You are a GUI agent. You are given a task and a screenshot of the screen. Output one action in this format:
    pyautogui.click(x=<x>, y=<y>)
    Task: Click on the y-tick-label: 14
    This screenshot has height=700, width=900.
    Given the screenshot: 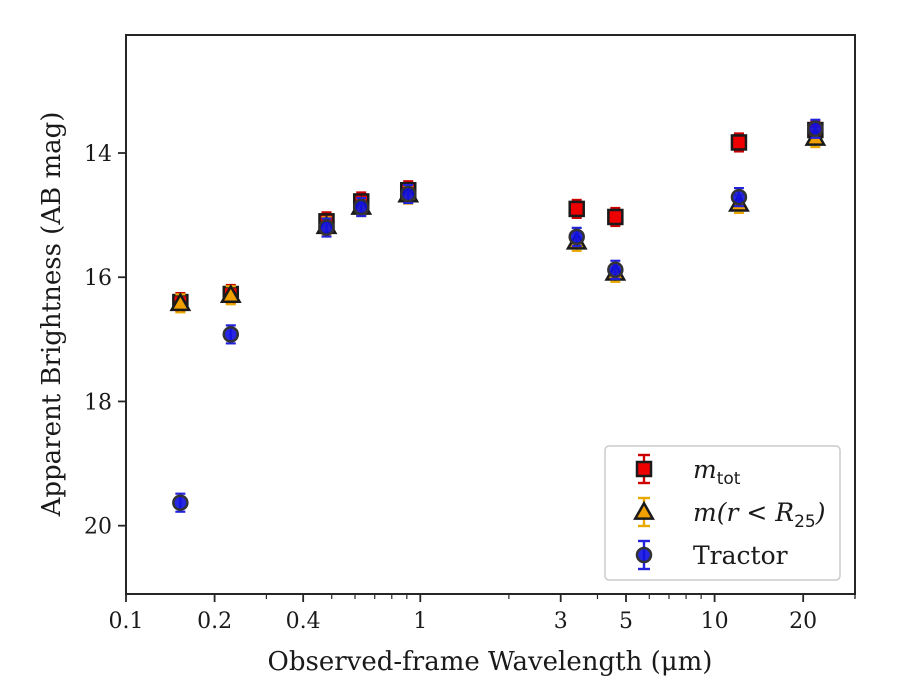 What is the action you would take?
    pyautogui.click(x=98, y=154)
    